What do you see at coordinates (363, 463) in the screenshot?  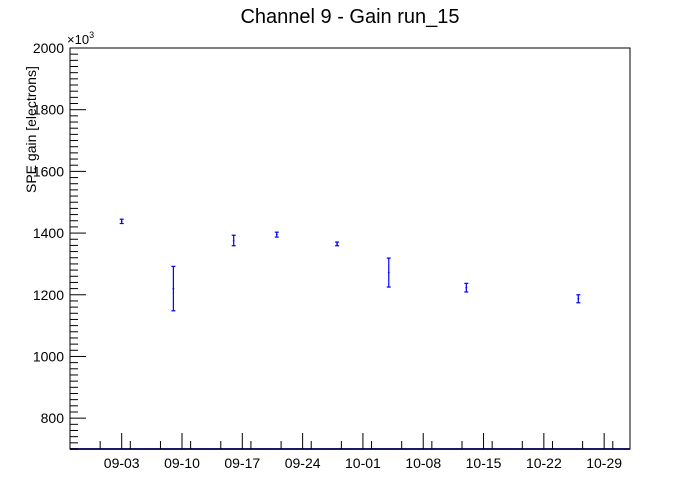 I see `x-tick-label: 10-01` at bounding box center [363, 463].